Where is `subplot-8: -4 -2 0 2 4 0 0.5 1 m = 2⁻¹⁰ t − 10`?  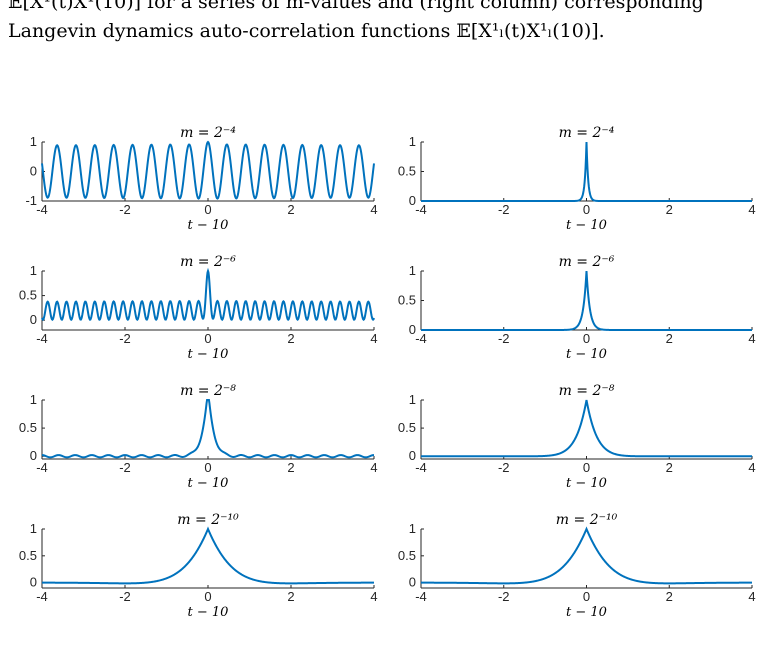 subplot-8: -4 -2 0 2 4 0 0.5 1 m = 2⁻¹⁰ t − 10 is located at coordinates (577, 566).